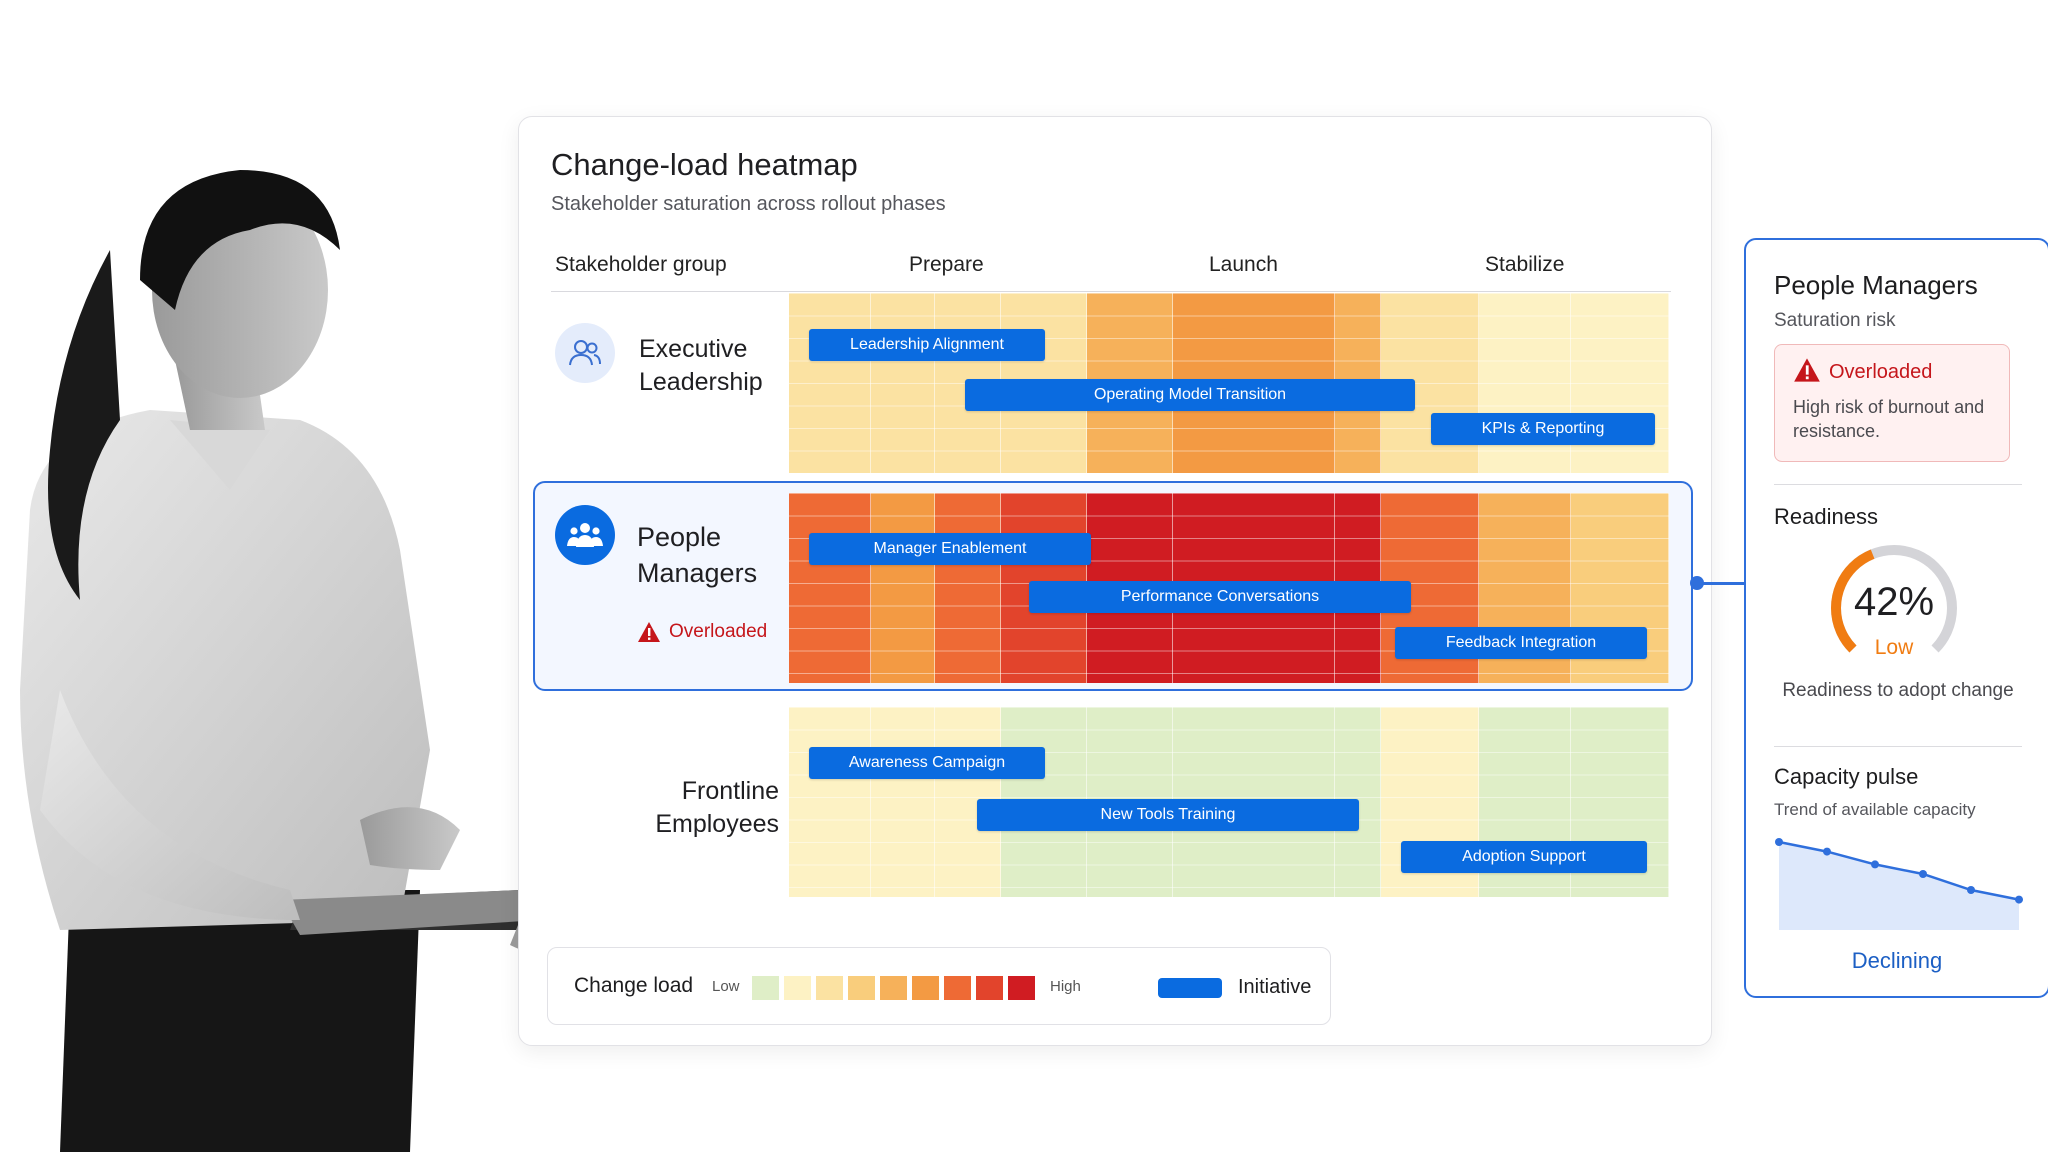  Describe the element at coordinates (1835, 320) in the screenshot. I see `panel-subtitle: Saturation risk` at that location.